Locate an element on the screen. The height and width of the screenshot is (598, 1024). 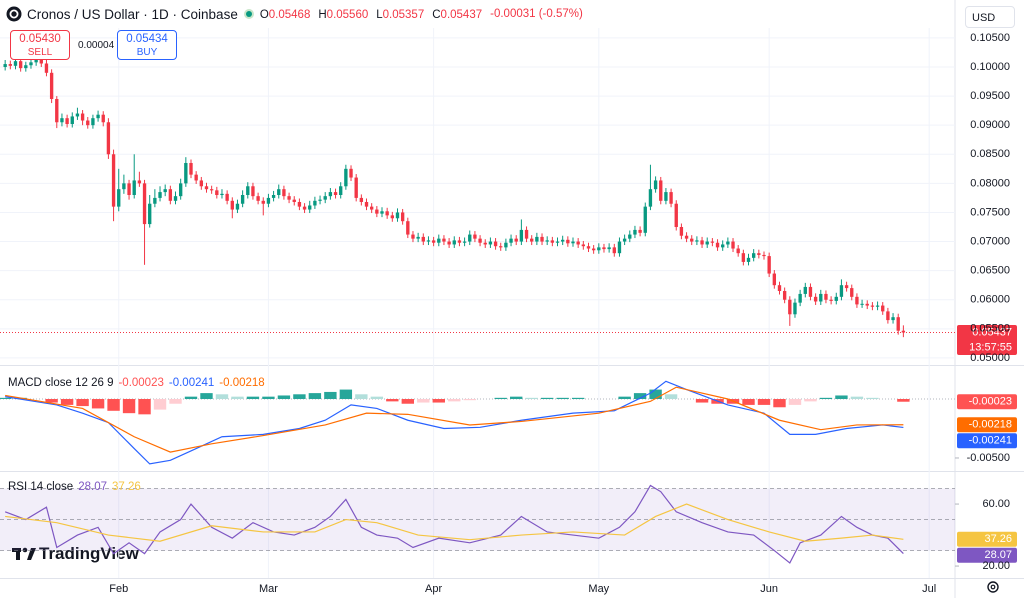
sell-button: 0.05430 SELL is located at coordinates (40, 45).